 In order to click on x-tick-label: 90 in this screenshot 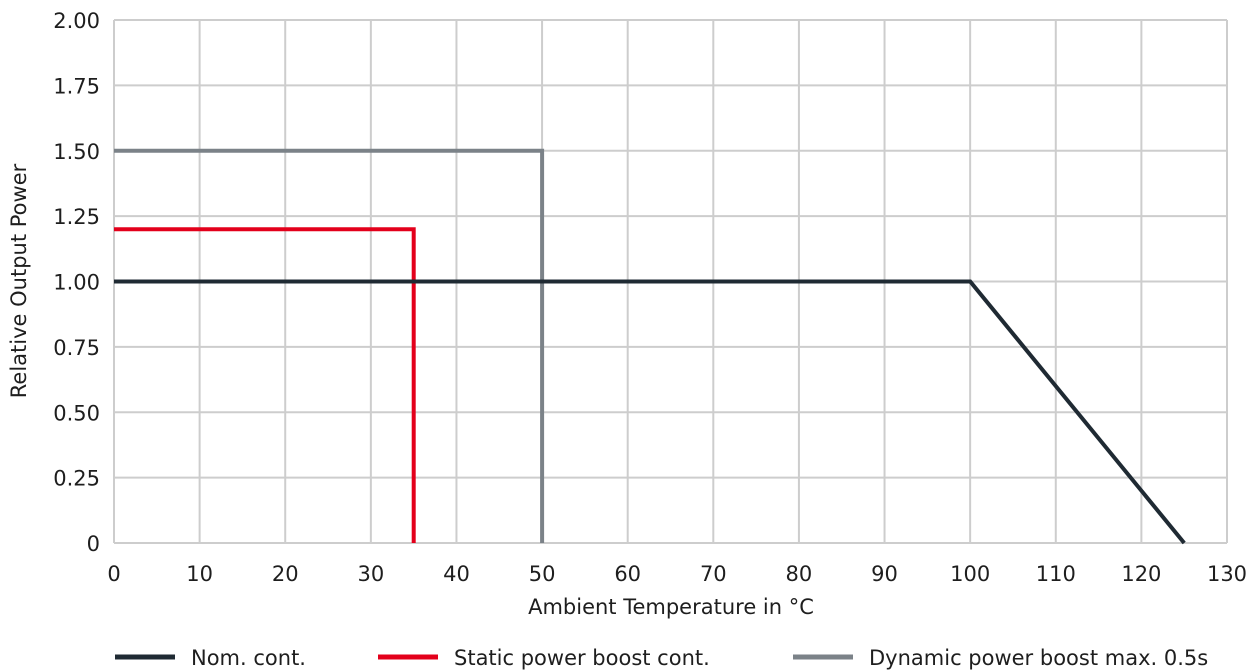, I will do `click(884, 574)`.